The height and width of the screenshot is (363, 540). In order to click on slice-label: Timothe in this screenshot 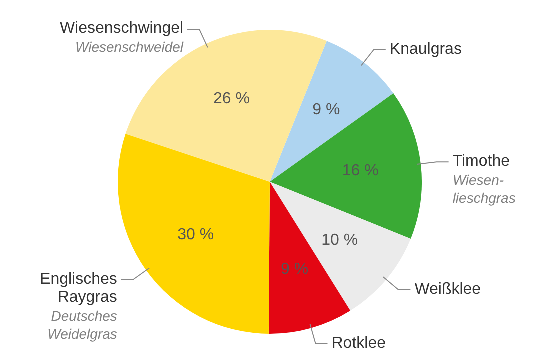, I will do `click(482, 162)`.